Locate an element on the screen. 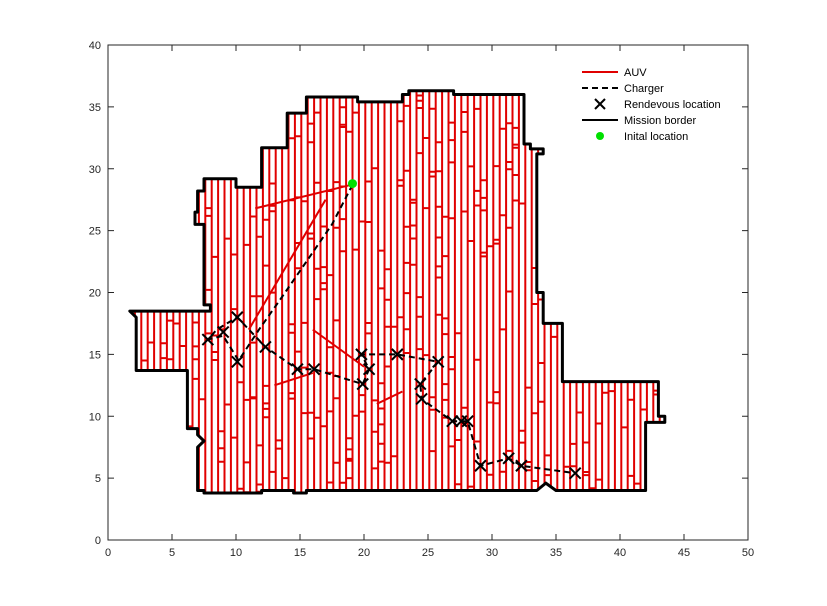 The height and width of the screenshot is (606, 827). legend-entry: Rendevous location is located at coordinates (657, 104).